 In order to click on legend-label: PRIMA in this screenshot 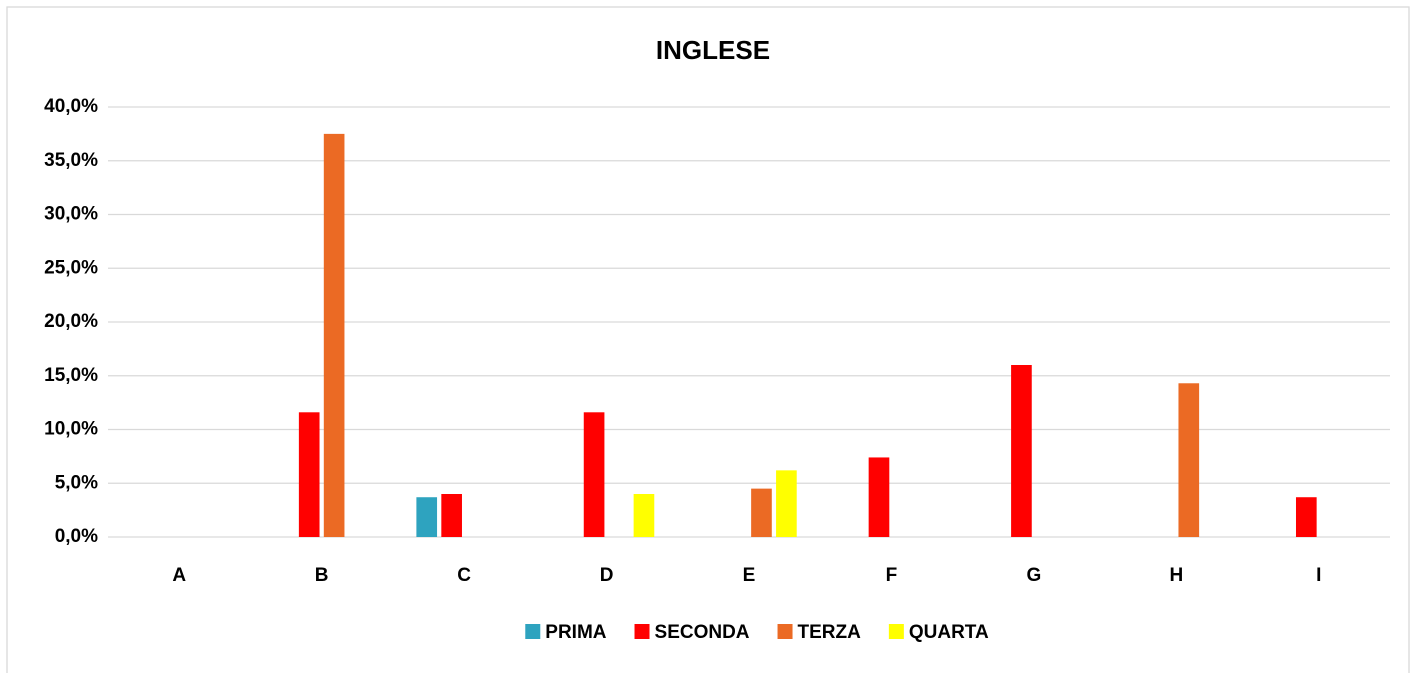, I will do `click(576, 632)`.